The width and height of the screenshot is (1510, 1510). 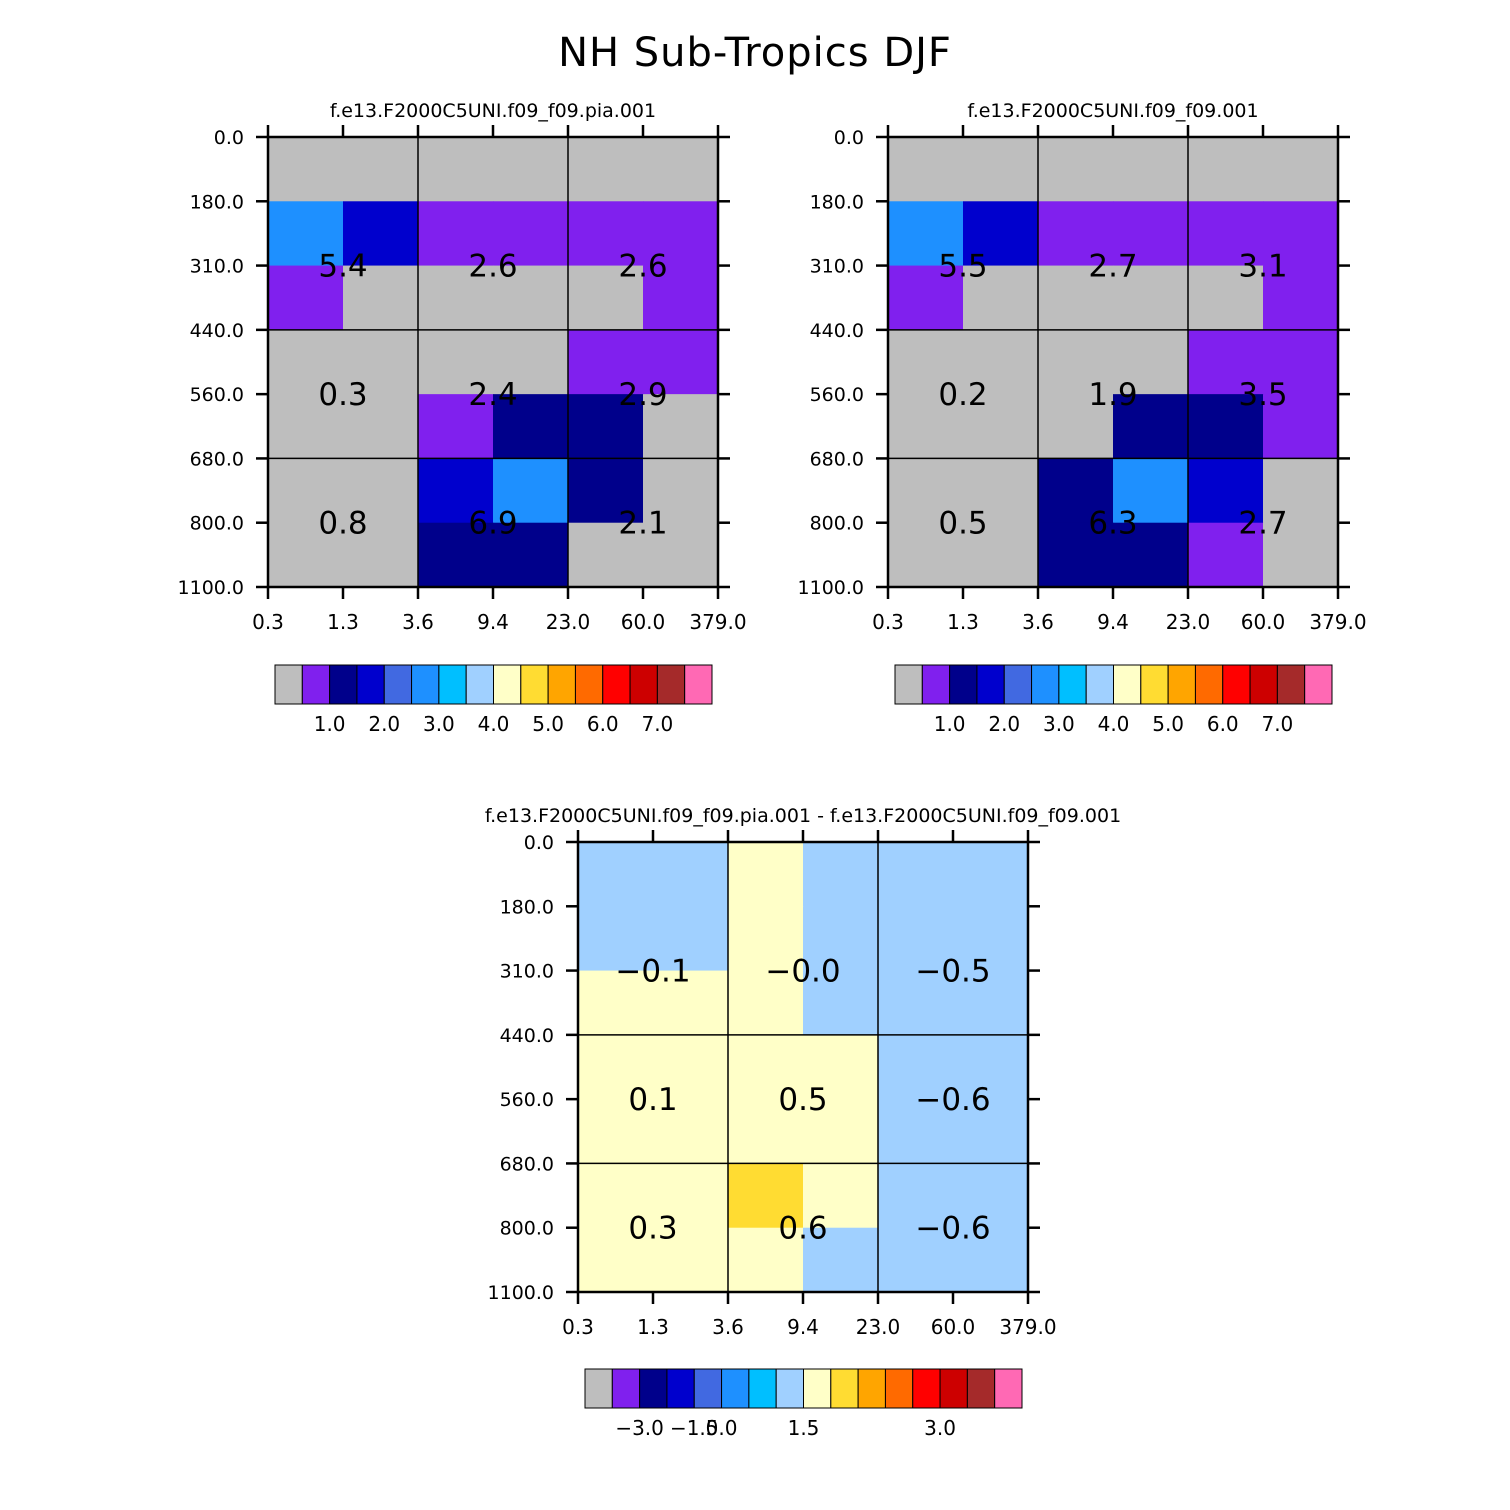 What do you see at coordinates (952, 972) in the screenshot?
I see `cell-annotation: −0.5` at bounding box center [952, 972].